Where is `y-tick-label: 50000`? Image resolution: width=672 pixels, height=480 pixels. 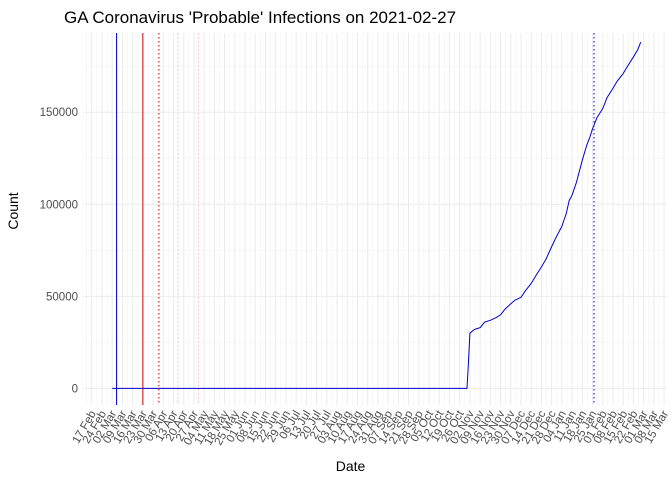
y-tick-label: 50000 is located at coordinates (62, 297).